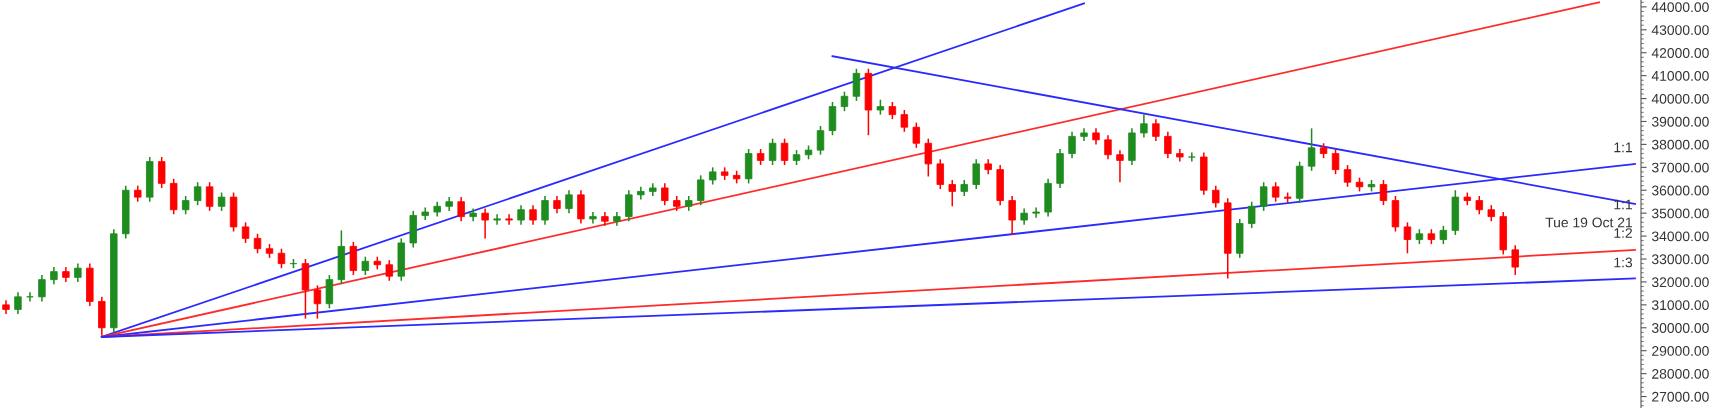  Describe the element at coordinates (1680, 305) in the screenshot. I see `y-tick-label: 31000.00` at that location.